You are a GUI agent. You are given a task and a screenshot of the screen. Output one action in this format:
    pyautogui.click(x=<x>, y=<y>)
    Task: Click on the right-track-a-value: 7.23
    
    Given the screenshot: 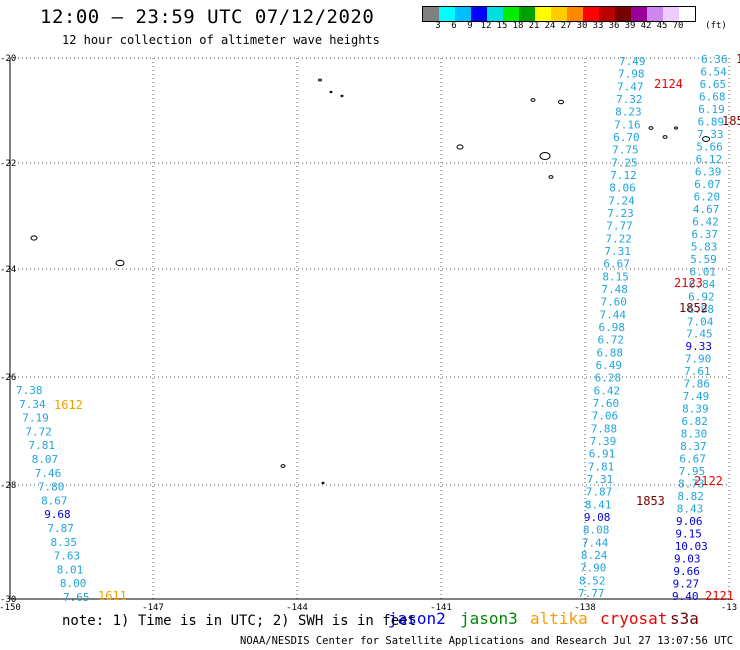 What is the action you would take?
    pyautogui.click(x=620, y=213)
    